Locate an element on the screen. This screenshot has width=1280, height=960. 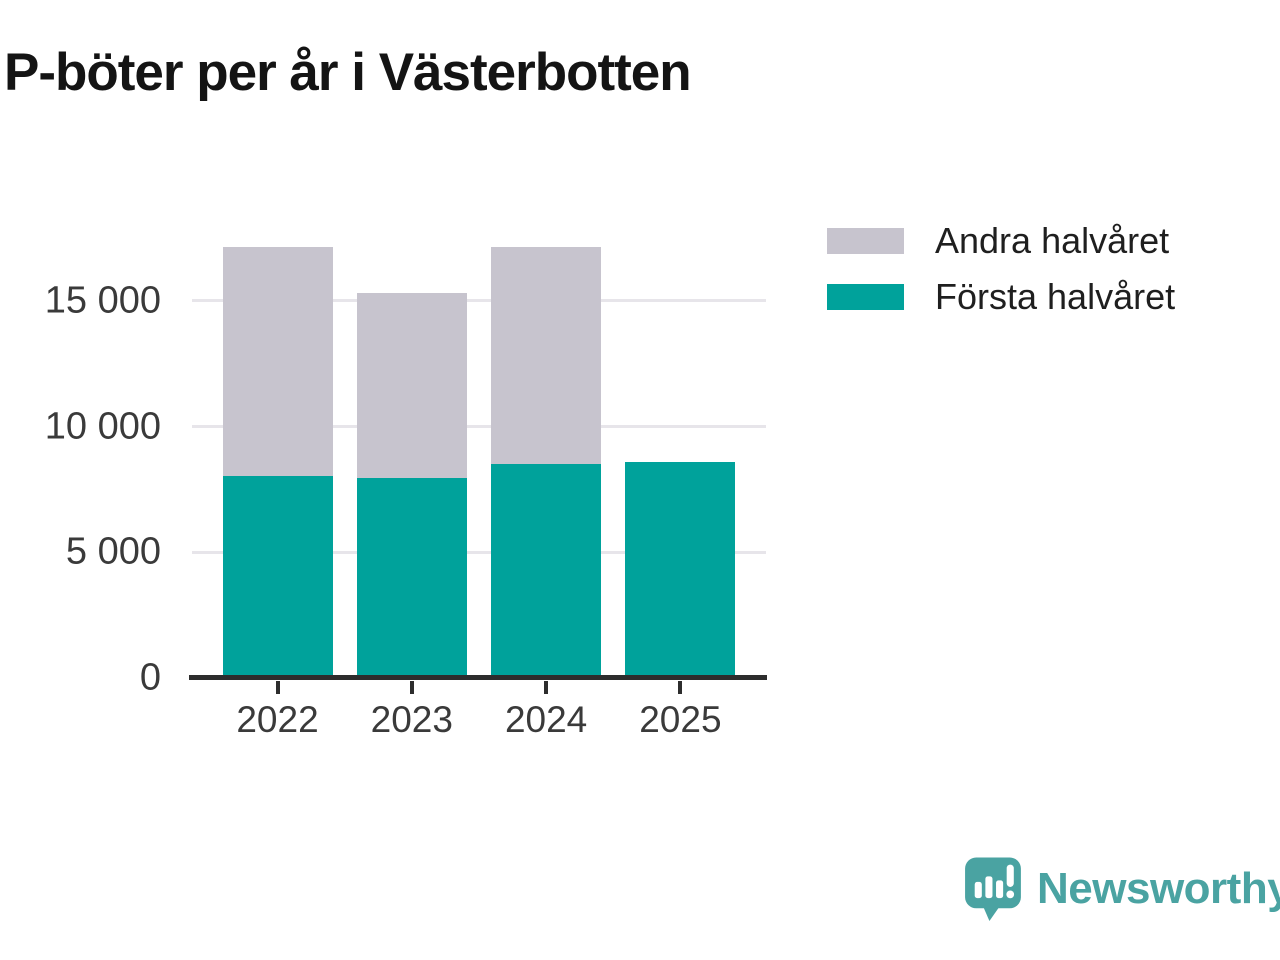
legend: Andra halvåret Första halvåret is located at coordinates (1001, 276).